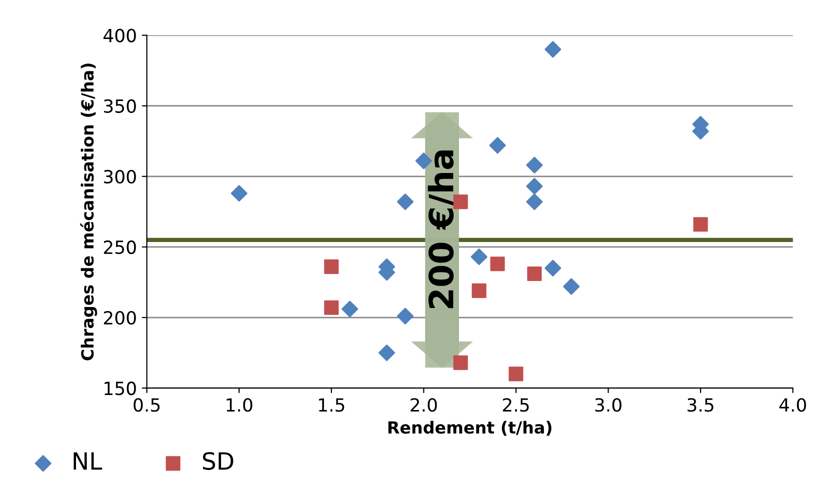 This screenshot has width=839, height=504. I want to click on legend-label: NL, so click(88, 461).